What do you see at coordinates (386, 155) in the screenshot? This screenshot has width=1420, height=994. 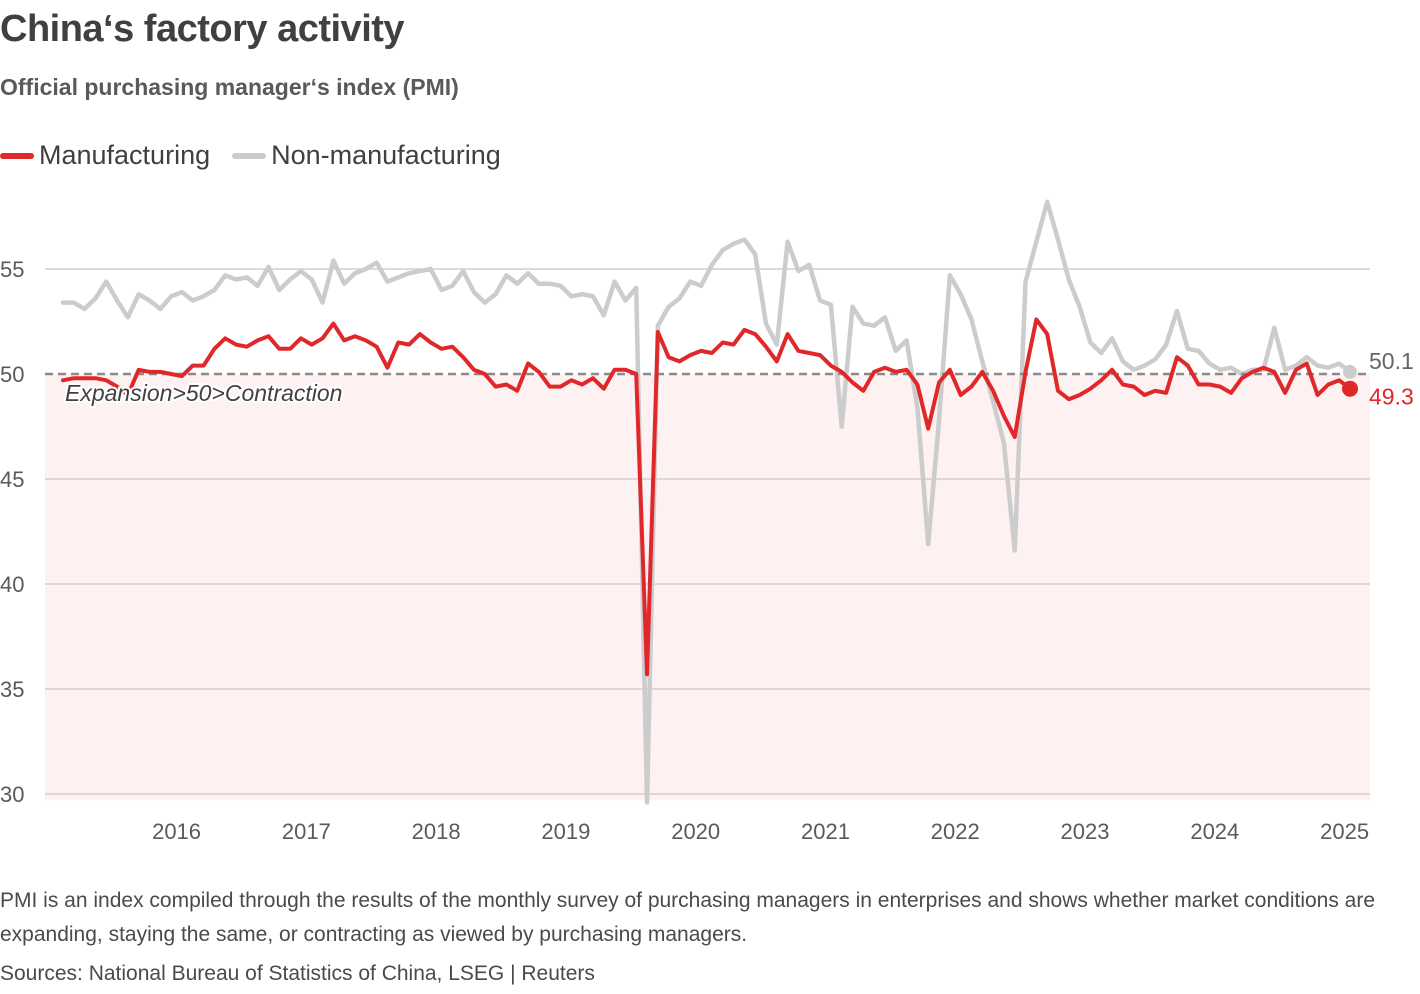 I see `legend-label-non-manufacturing: Non-manufacturing` at bounding box center [386, 155].